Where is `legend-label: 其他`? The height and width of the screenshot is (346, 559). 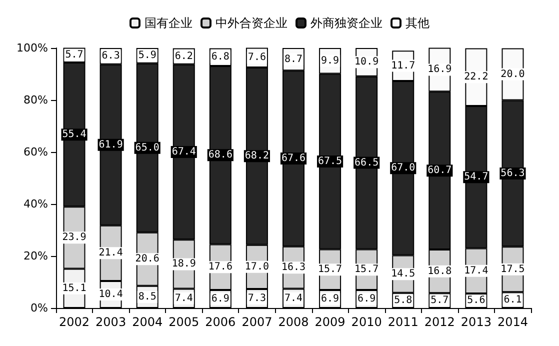
legend-label: 其他 is located at coordinates (418, 23).